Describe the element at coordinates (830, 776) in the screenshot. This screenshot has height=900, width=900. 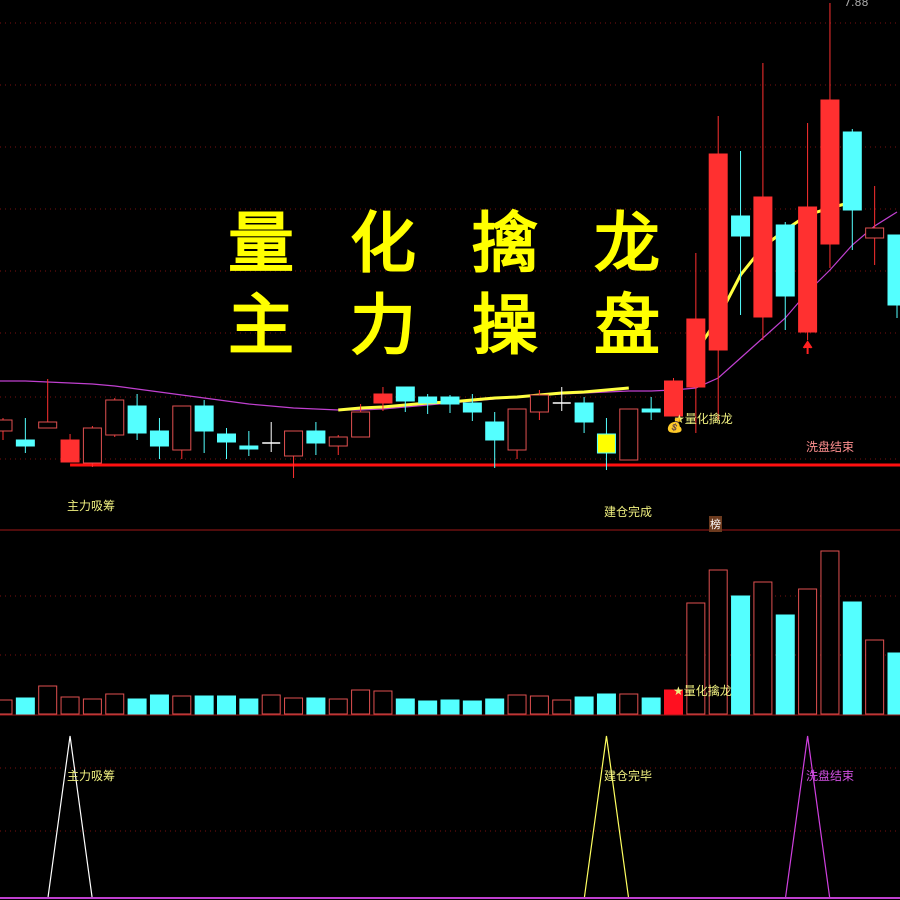
I see `indicator-label-wash-end: 洗盘结束` at that location.